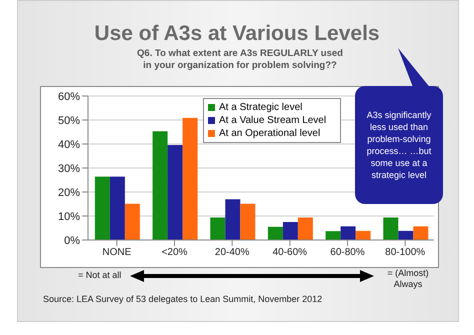  What do you see at coordinates (182, 299) in the screenshot?
I see `source-note: Source: LEA Survey of 53 delegates to Lean Summit, November 2012` at bounding box center [182, 299].